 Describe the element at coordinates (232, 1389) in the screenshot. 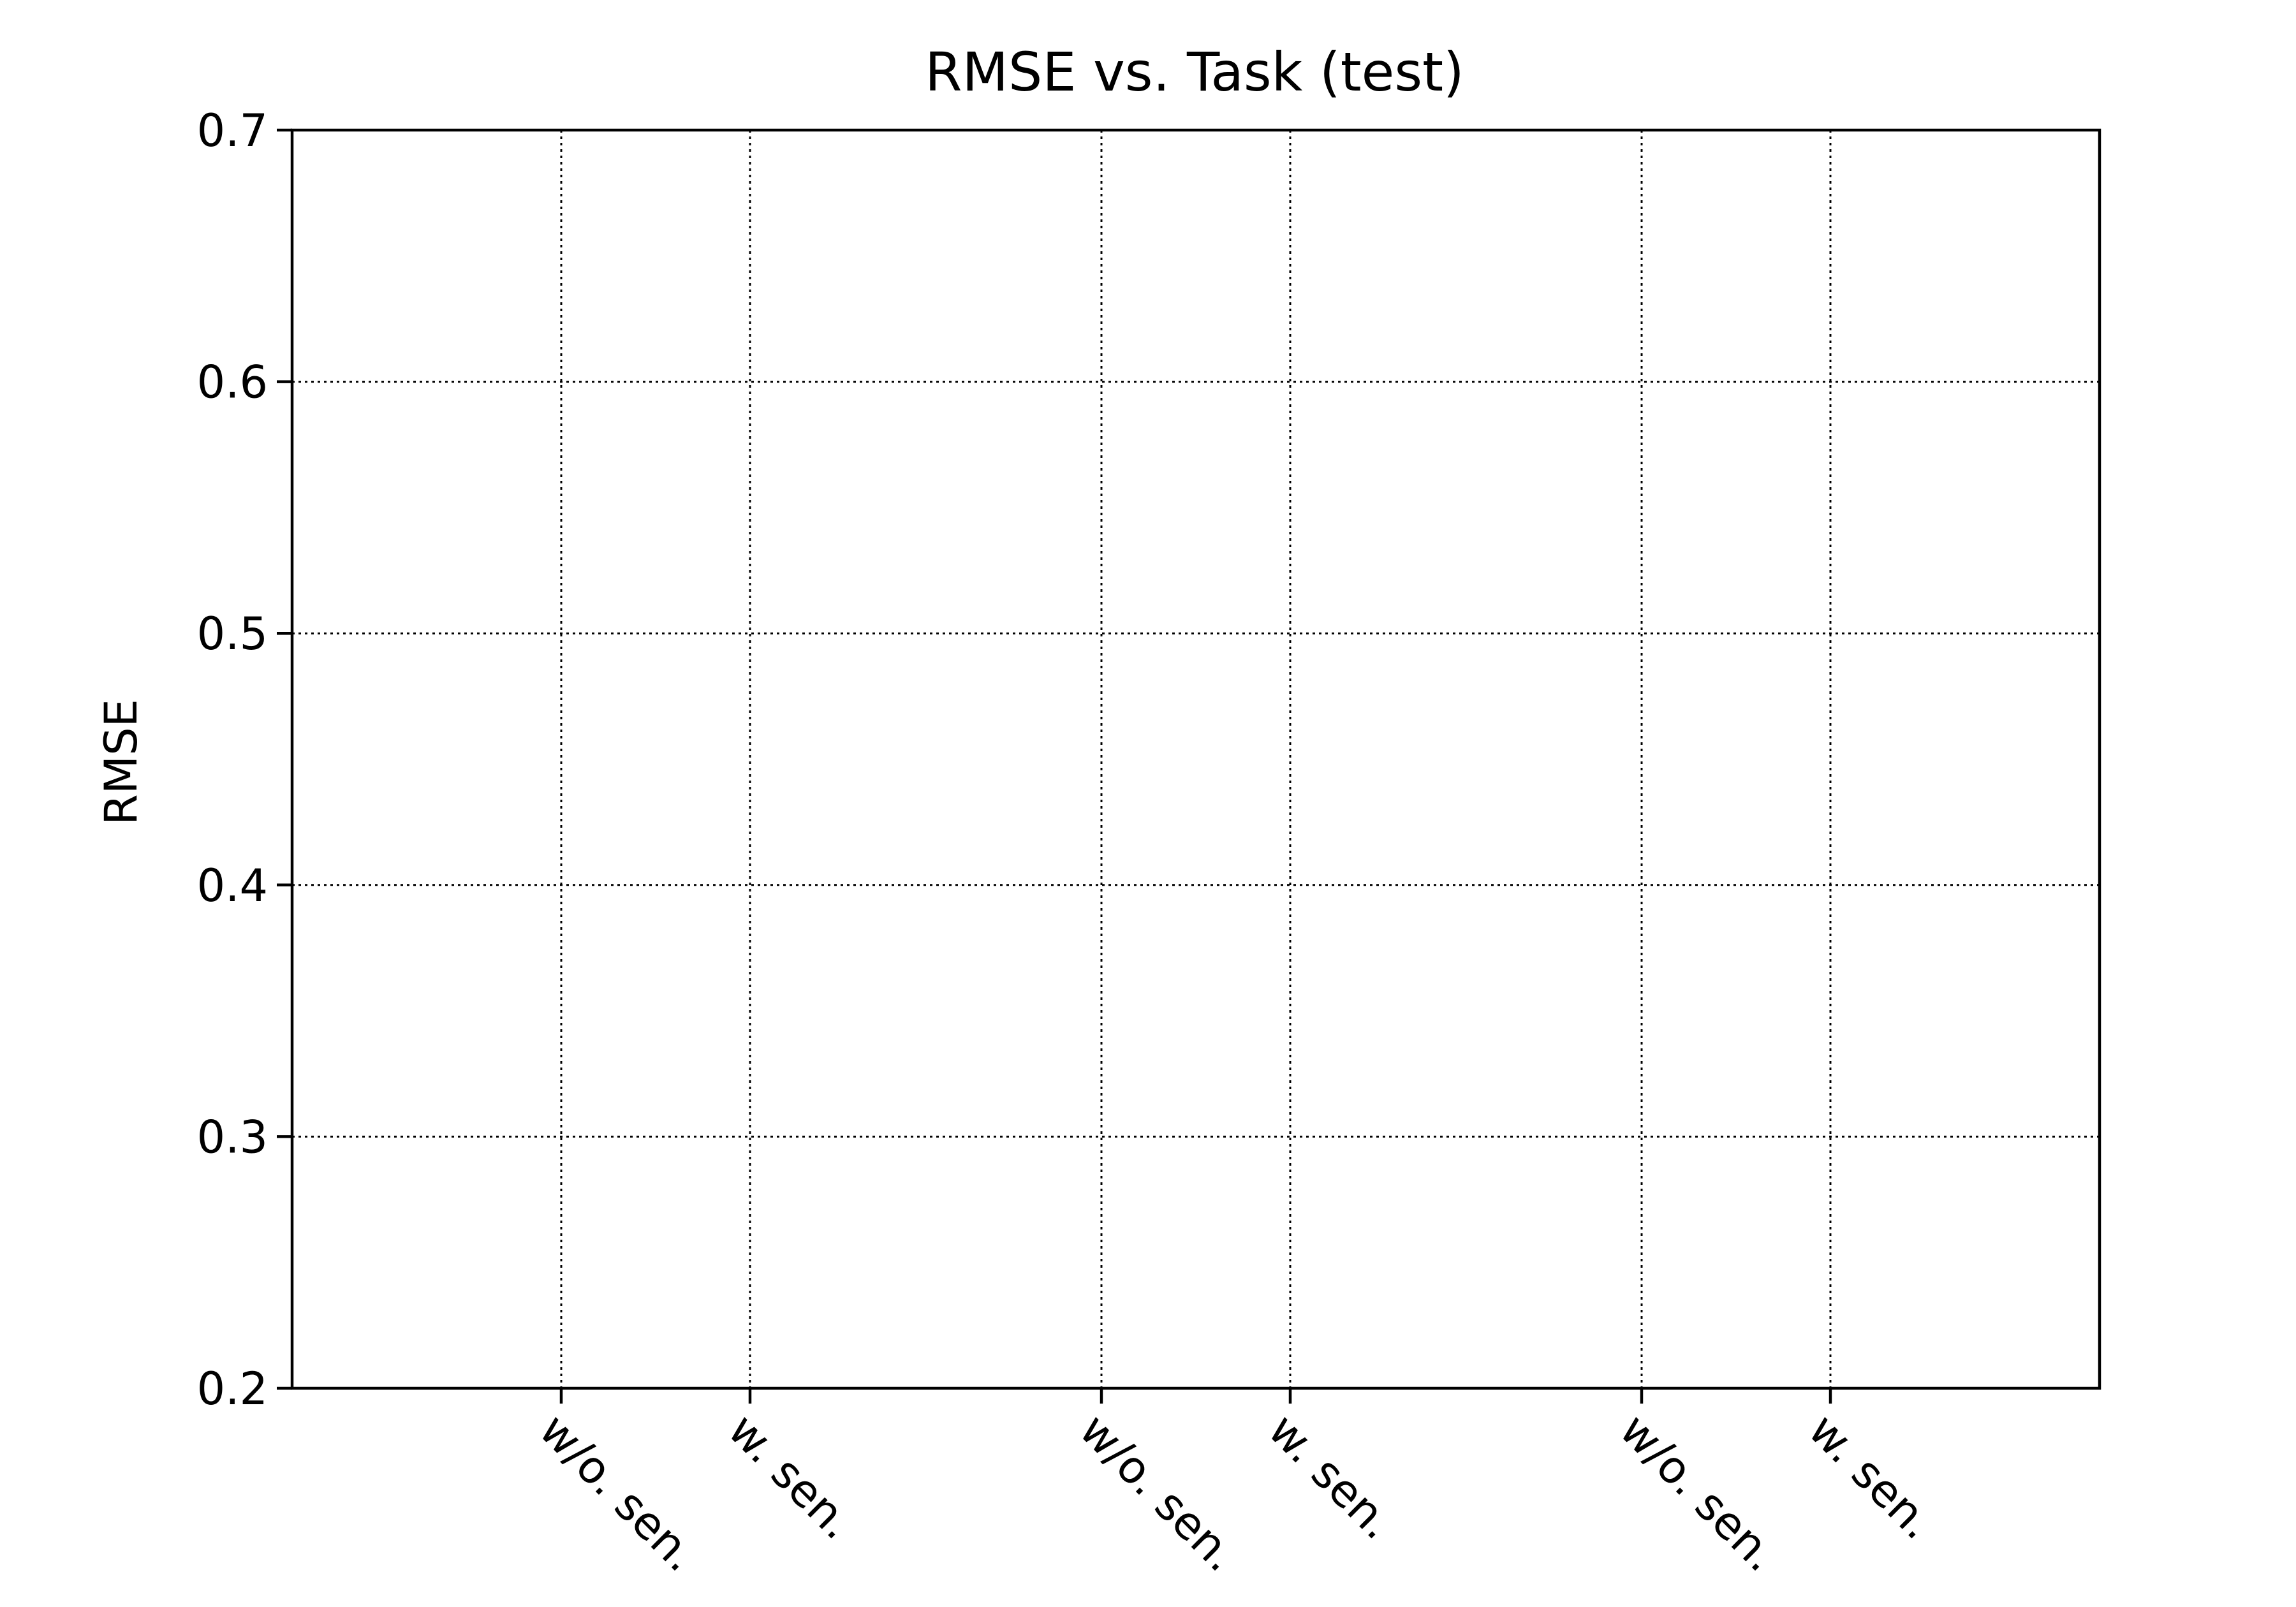

I see `y-tick-label: 0.2` at that location.